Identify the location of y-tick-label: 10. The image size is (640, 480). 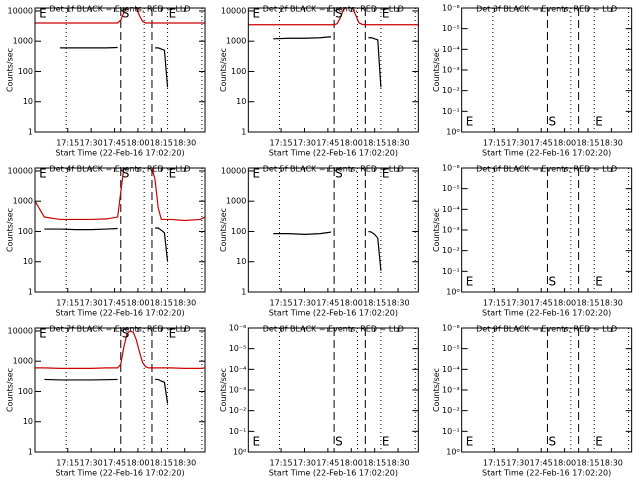
(28, 101).